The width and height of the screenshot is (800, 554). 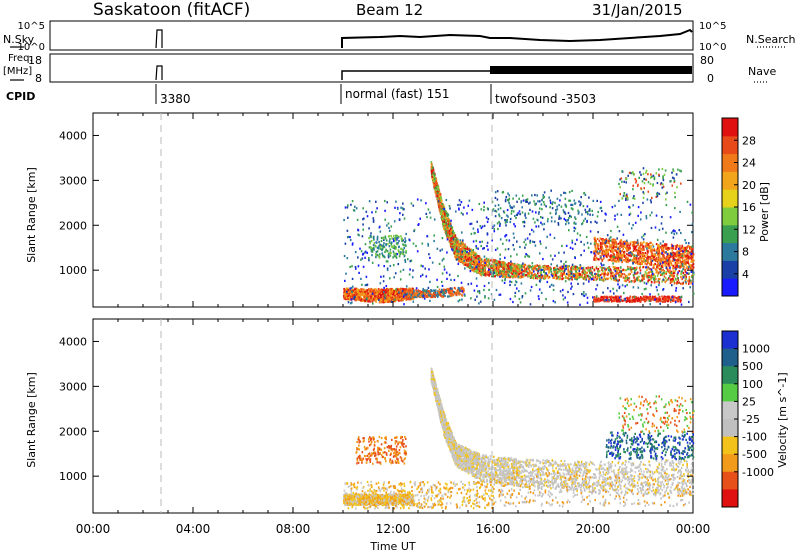 I want to click on nsearch-label: N.Search, so click(x=771, y=39).